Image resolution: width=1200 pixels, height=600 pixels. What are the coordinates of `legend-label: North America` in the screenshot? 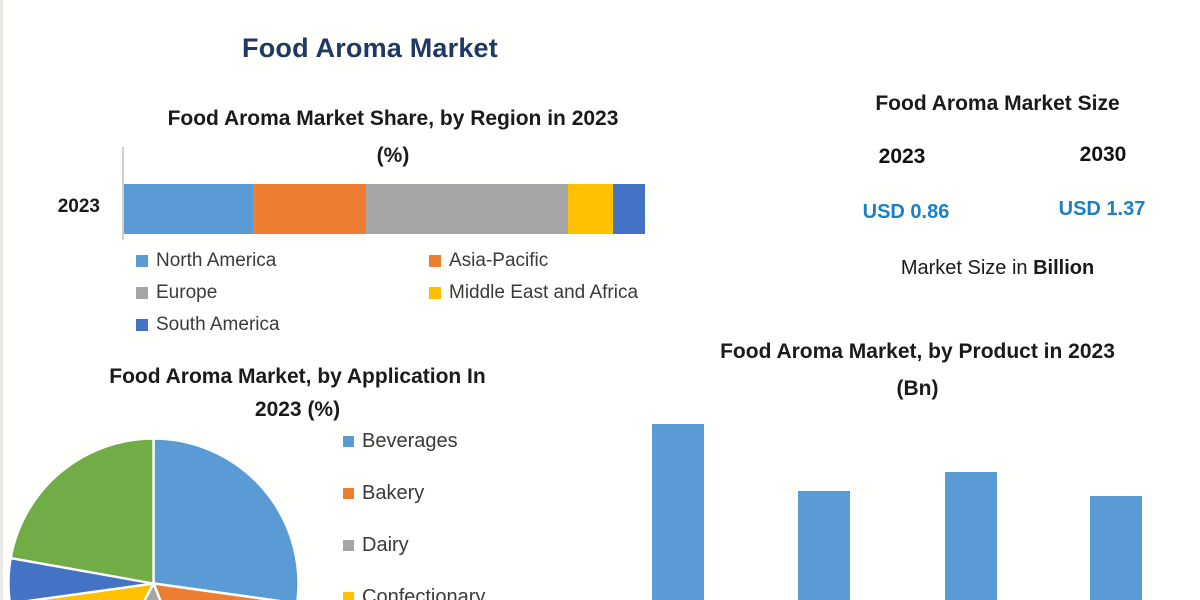 It's located at (216, 260).